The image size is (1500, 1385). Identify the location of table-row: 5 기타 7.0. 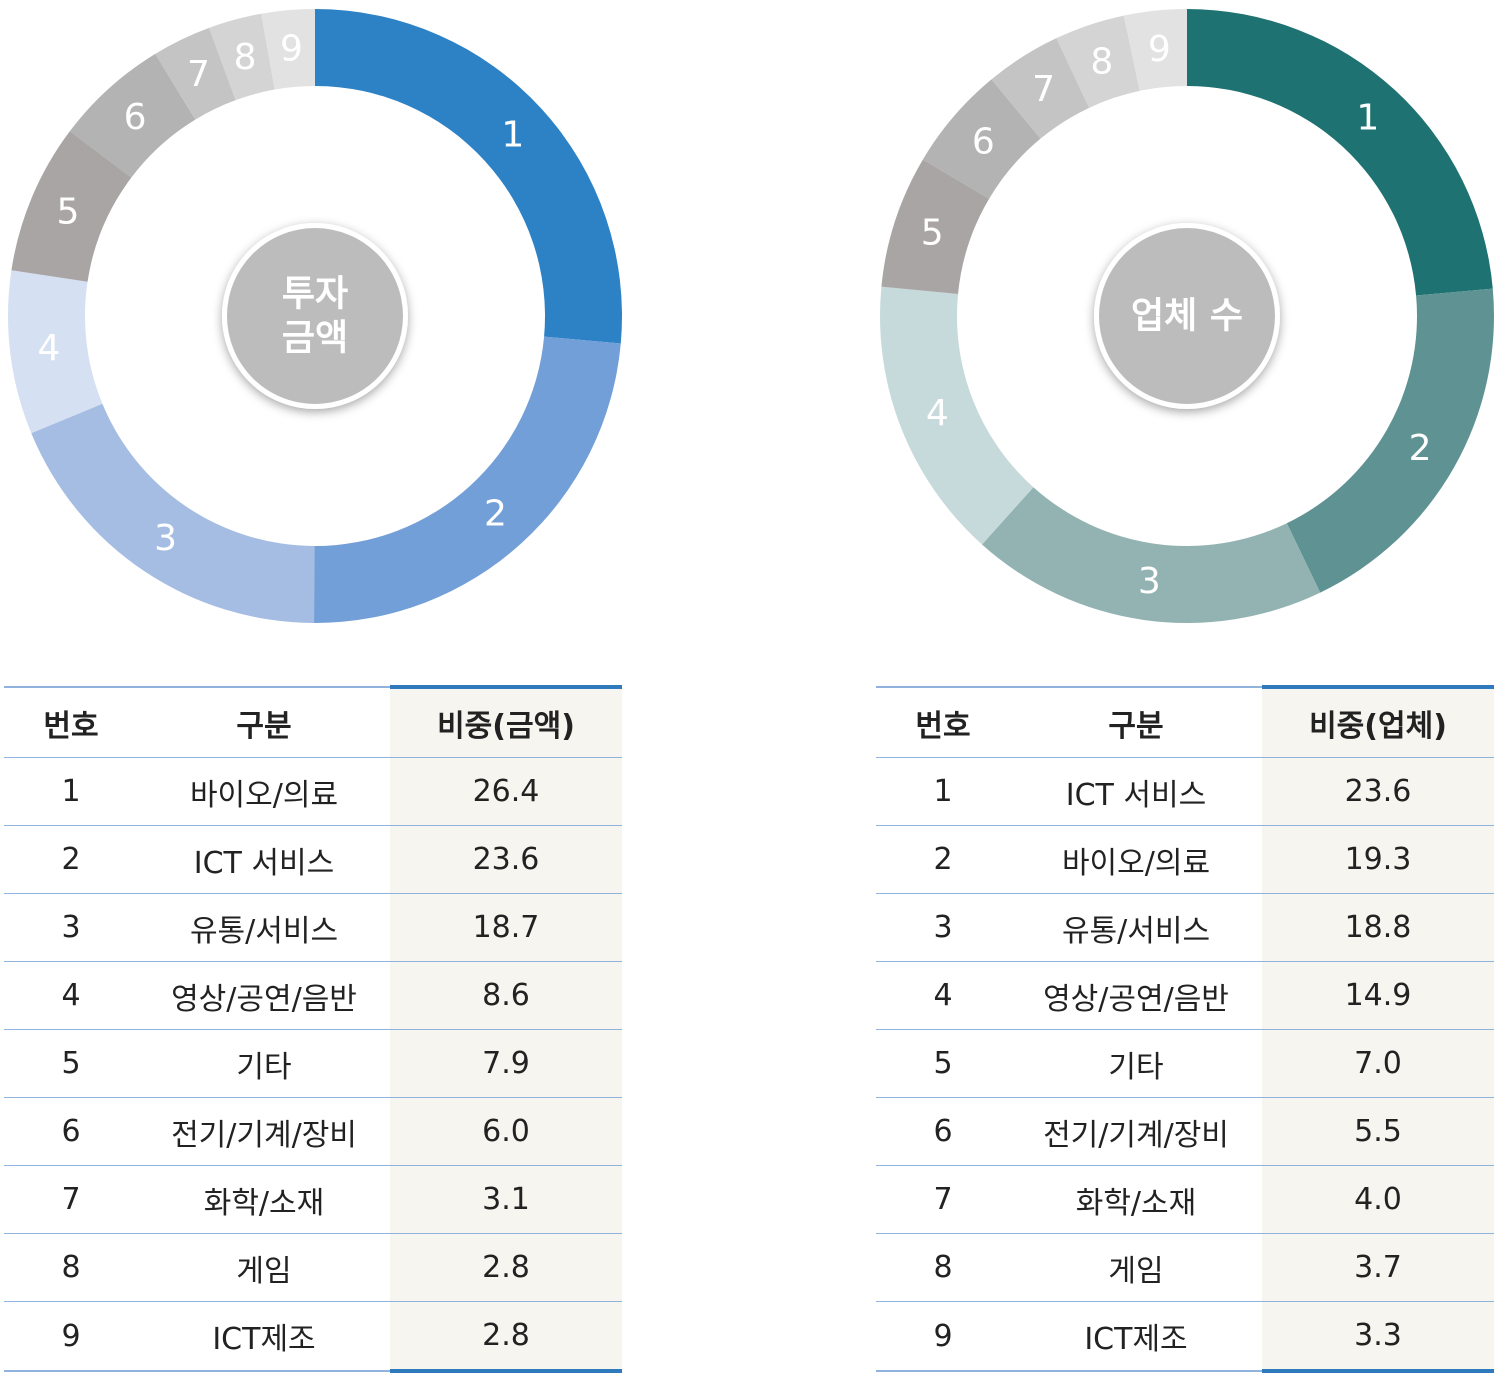
(1185, 1063).